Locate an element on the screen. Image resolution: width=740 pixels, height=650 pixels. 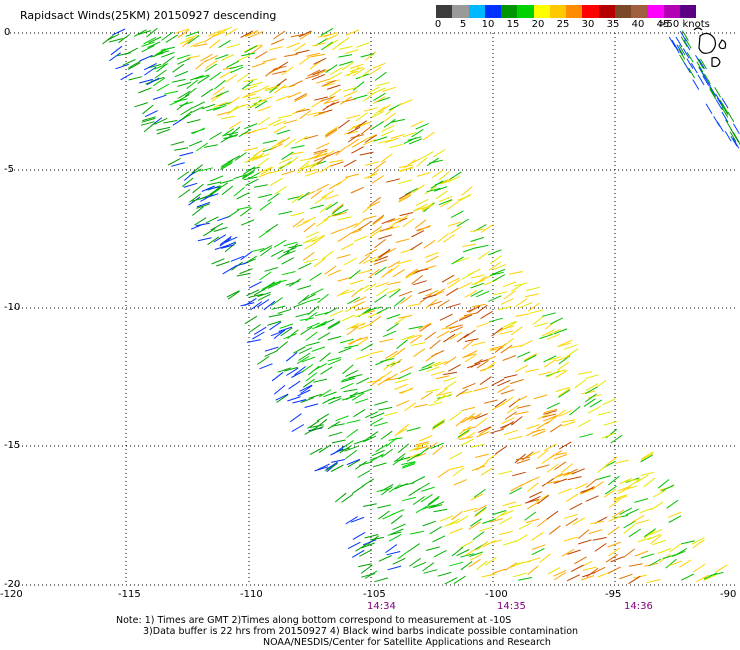
color-scale-bar is located at coordinates (566, 11).